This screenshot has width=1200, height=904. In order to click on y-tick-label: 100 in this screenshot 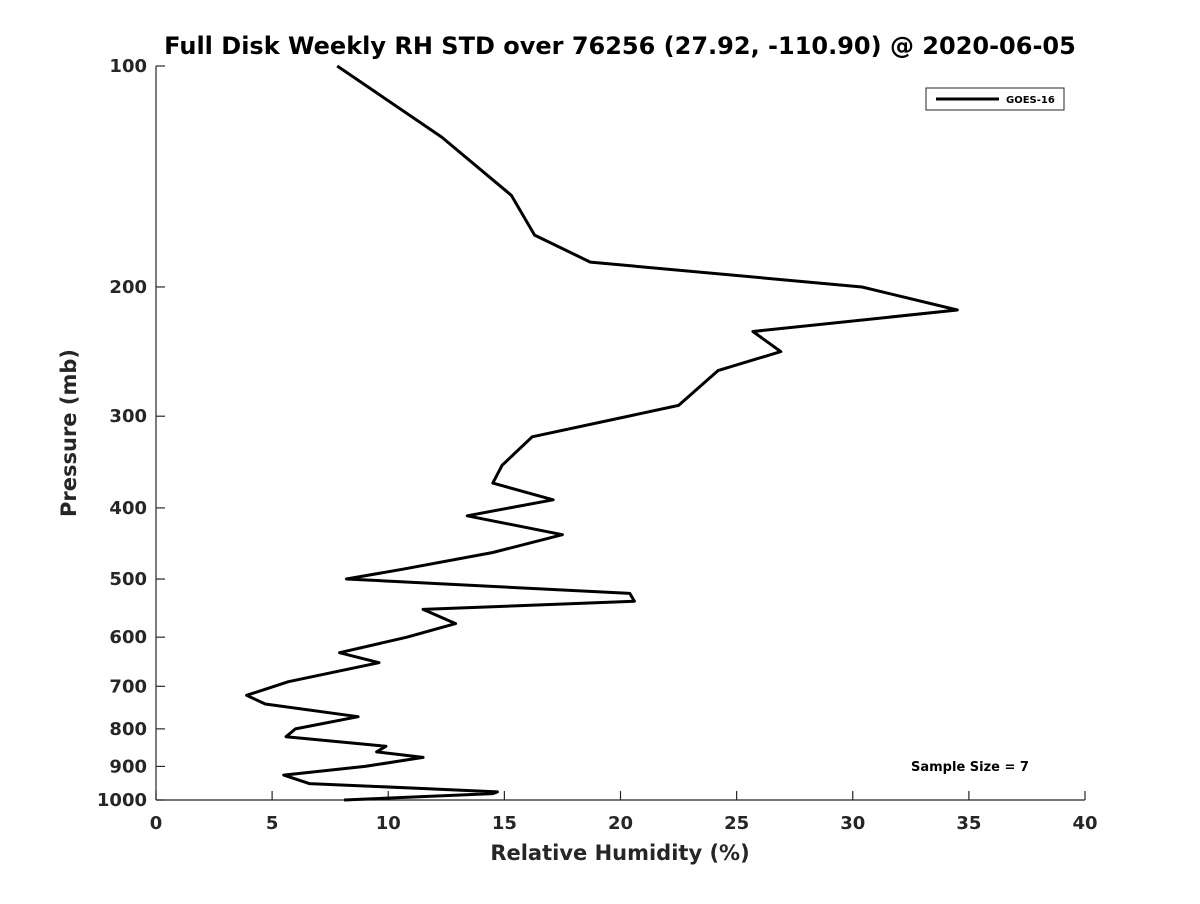, I will do `click(128, 66)`.